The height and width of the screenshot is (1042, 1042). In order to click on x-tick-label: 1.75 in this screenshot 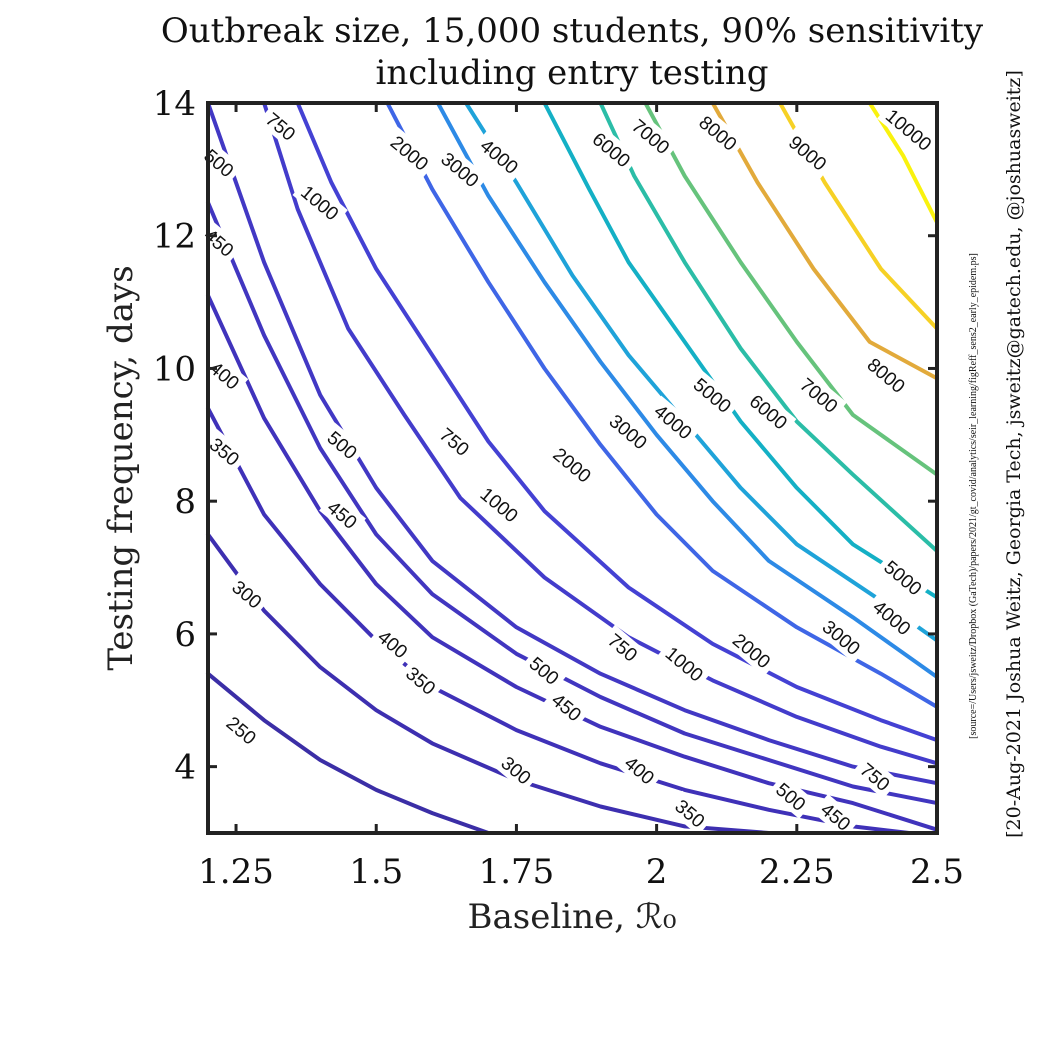, I will do `click(517, 872)`.